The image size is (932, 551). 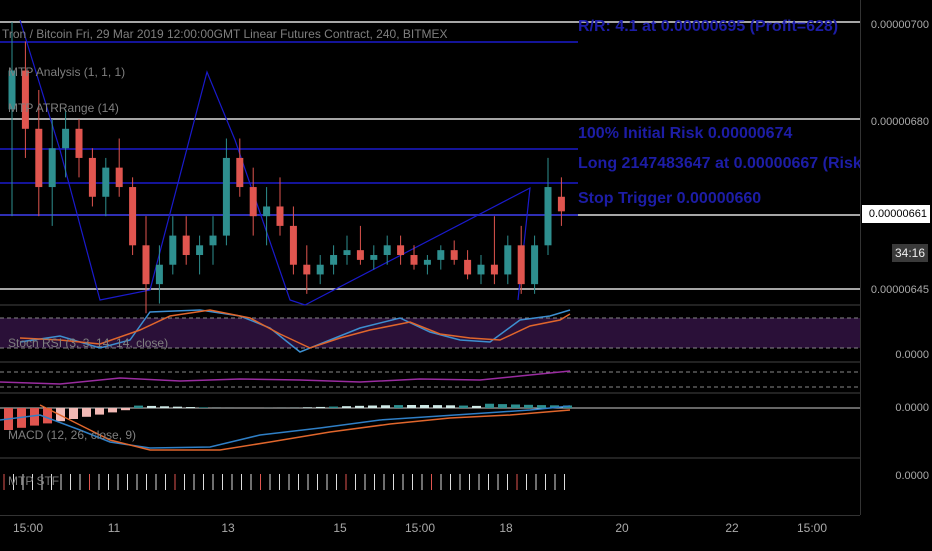 I want to click on stoch-rsi-label: Stoch RSI (3, 3, 14, 14, close), so click(x=88, y=343).